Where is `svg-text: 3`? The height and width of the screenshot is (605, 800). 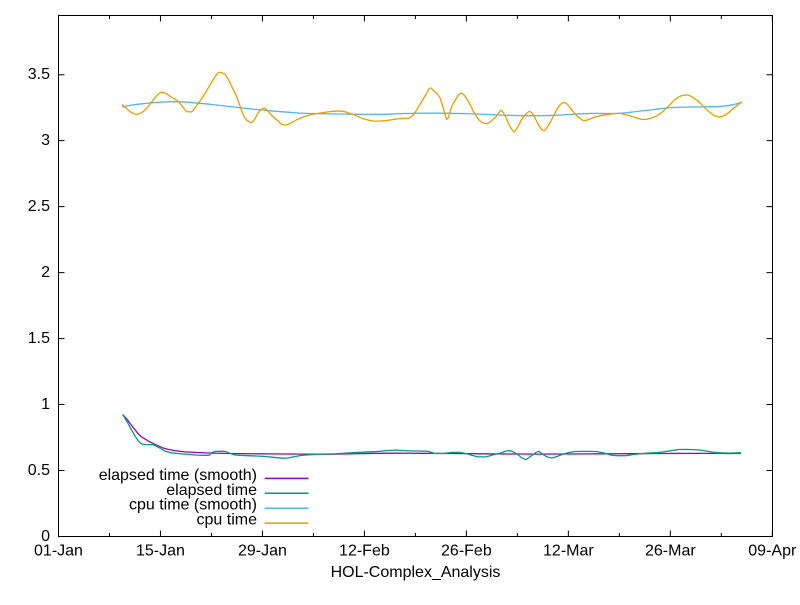 svg-text: 3 is located at coordinates (45, 140).